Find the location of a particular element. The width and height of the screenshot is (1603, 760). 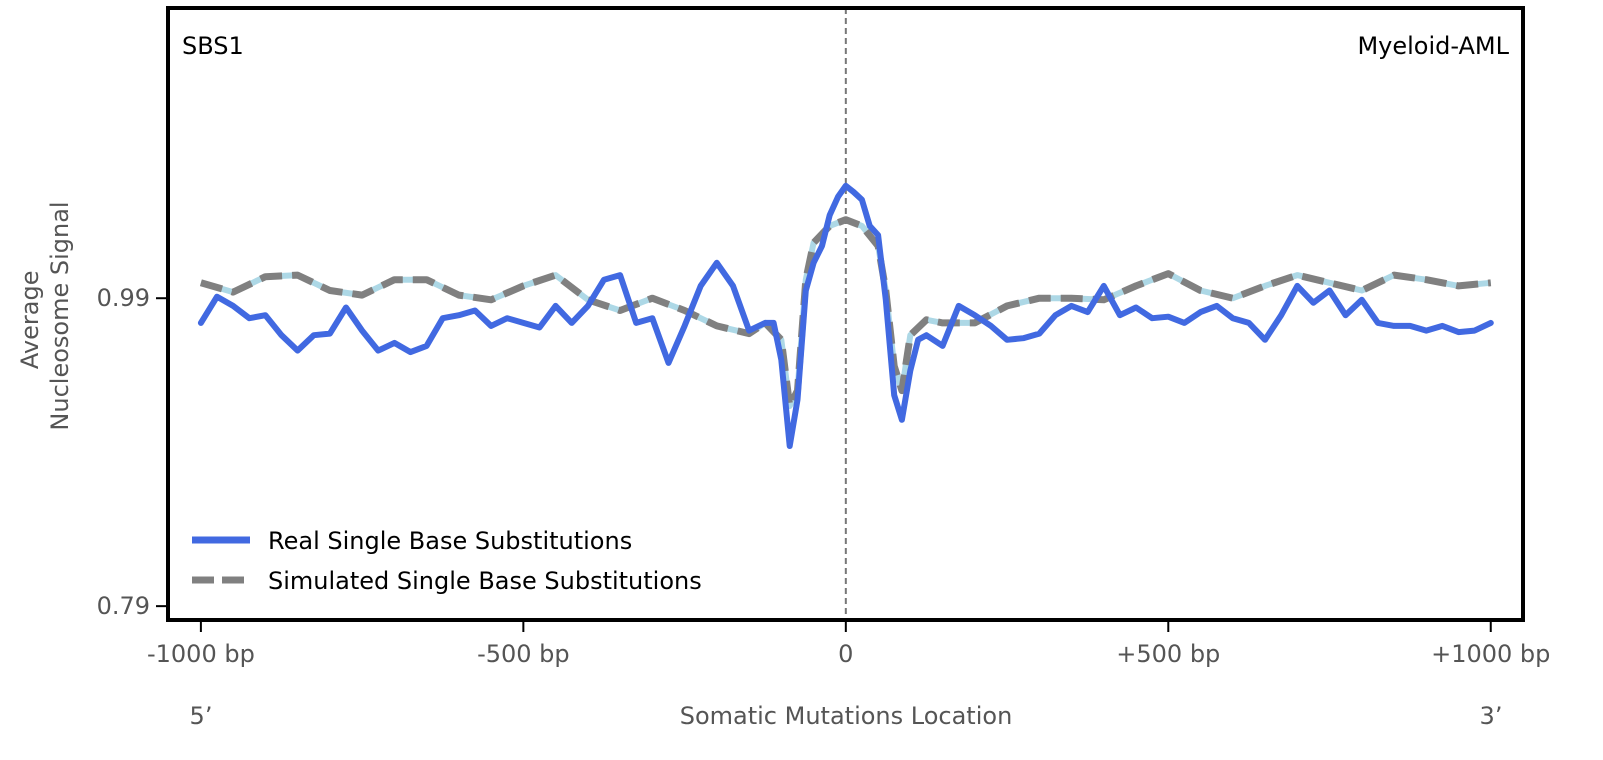

y-axis-label-line2: Nucleosome Signal is located at coordinates (60, 315).